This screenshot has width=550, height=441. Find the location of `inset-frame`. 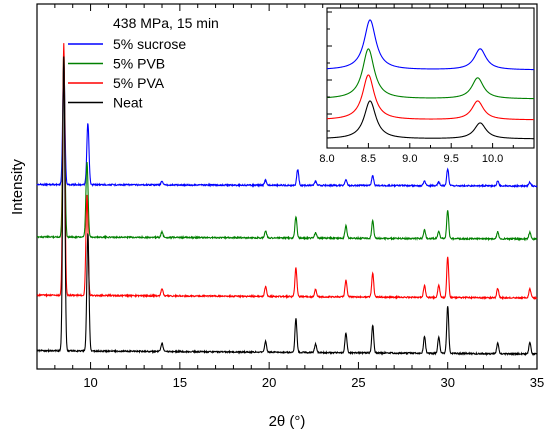

inset-frame is located at coordinates (430, 78).